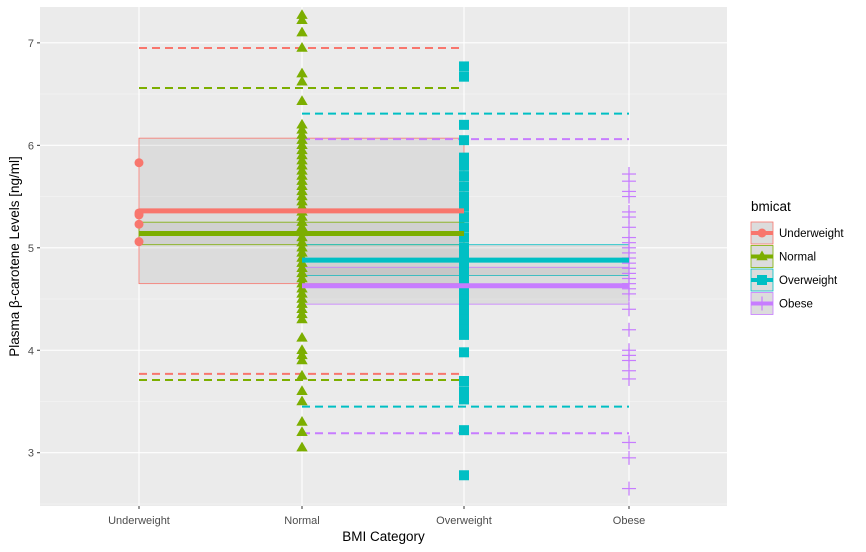  I want to click on legend-label: Overweight, so click(808, 281).